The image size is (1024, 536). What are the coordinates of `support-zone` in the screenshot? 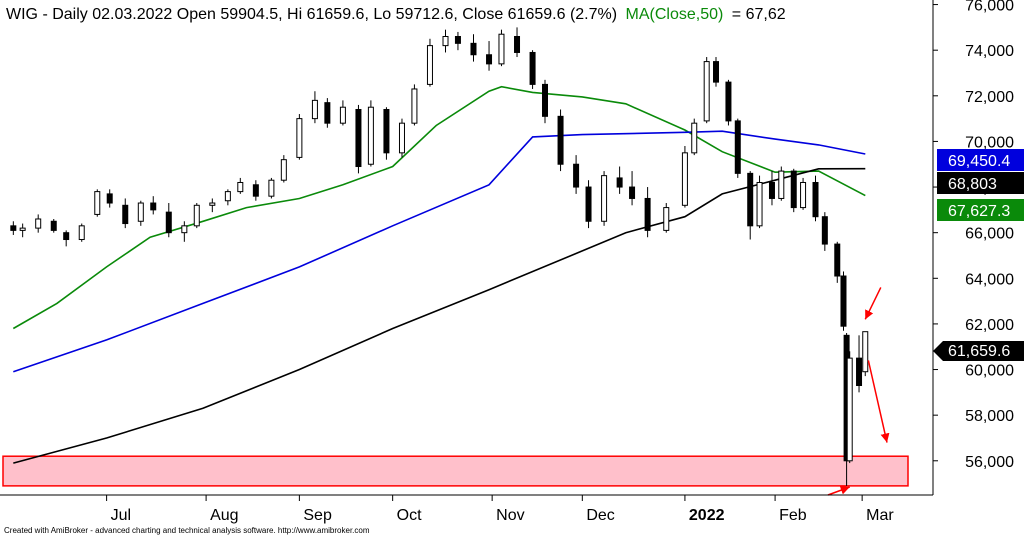 It's located at (455, 471).